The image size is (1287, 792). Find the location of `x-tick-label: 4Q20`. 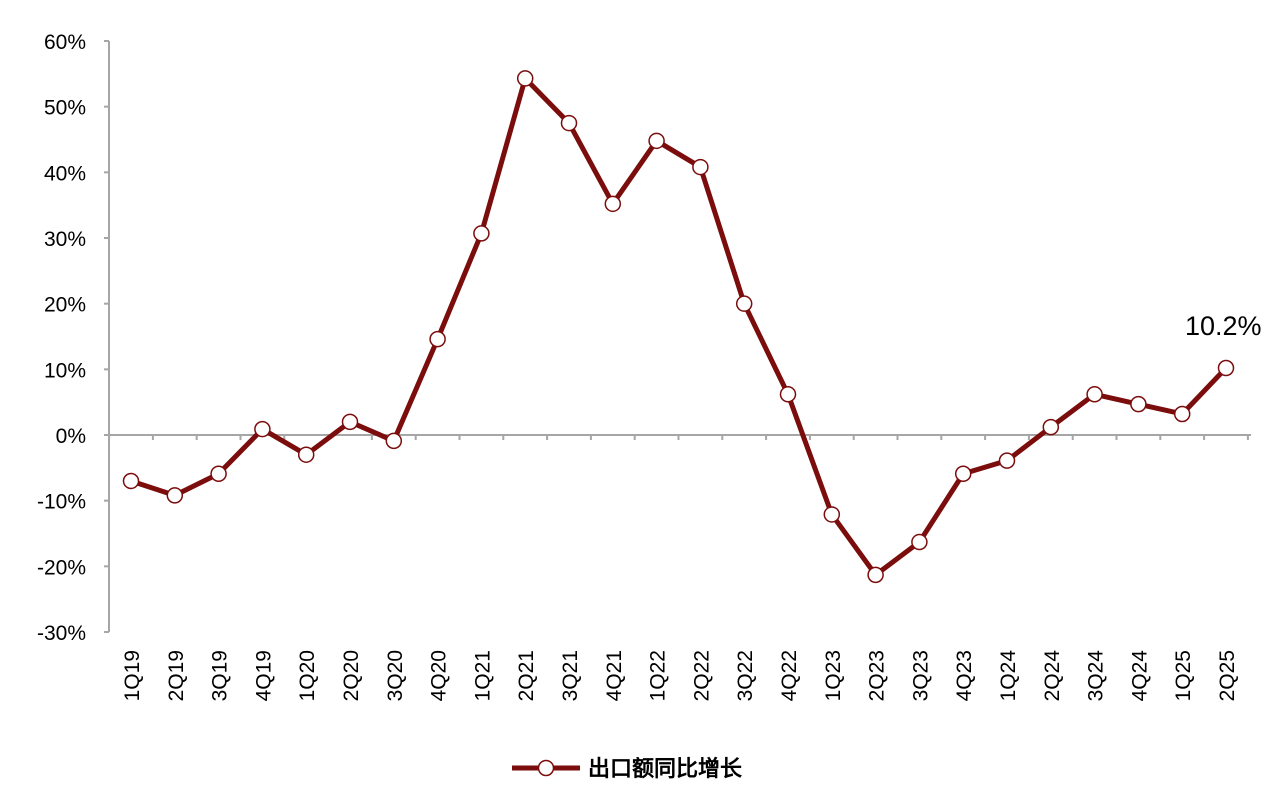

x-tick-label: 4Q20 is located at coordinates (439, 675).